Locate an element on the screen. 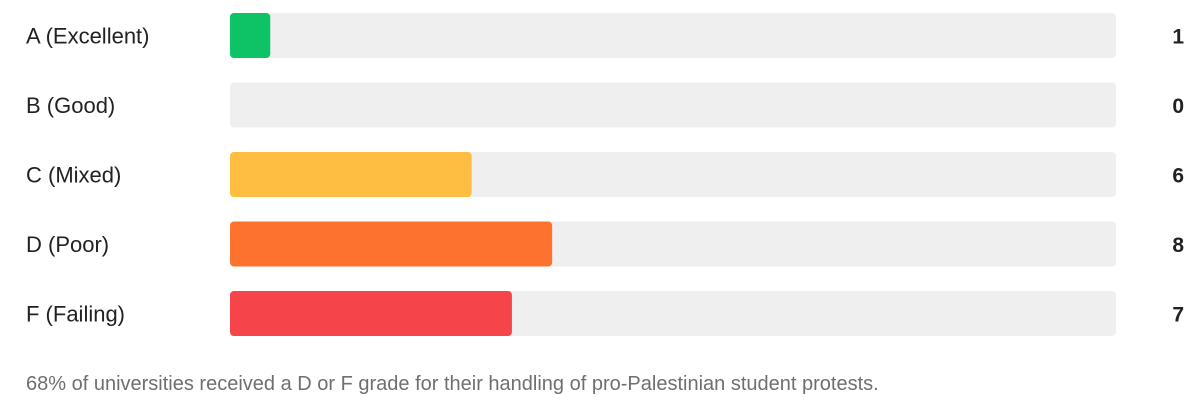  bar-c-mixed is located at coordinates (351, 174).